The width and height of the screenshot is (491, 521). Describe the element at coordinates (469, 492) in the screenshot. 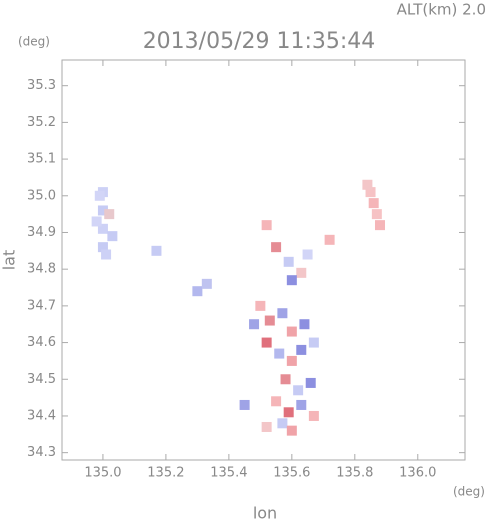

I see `x-unit: (deg)` at that location.